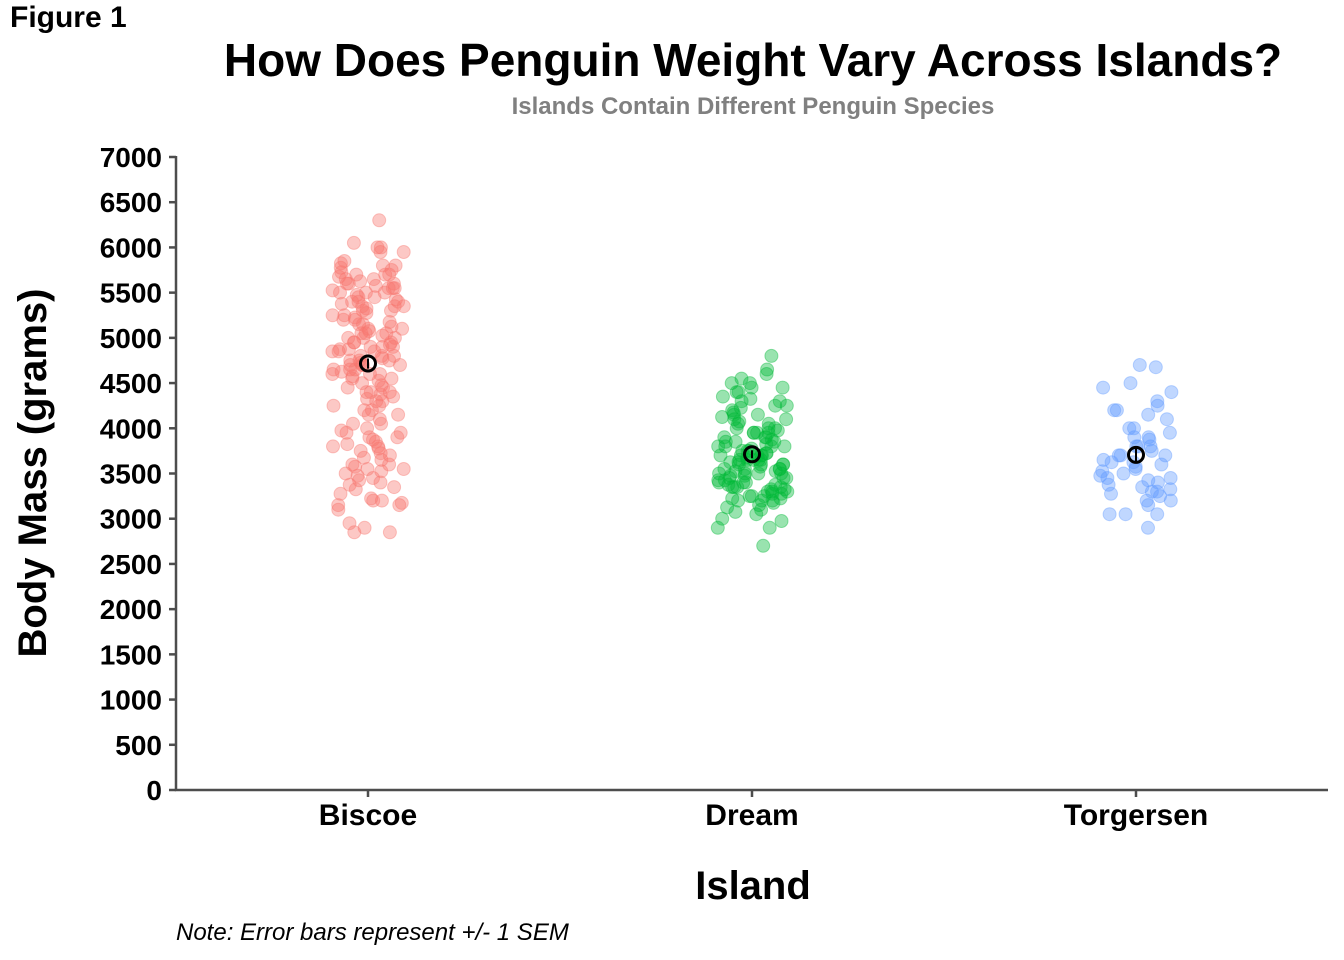 Image resolution: width=1344 pixels, height=960 pixels. I want to click on x-tick-label: Biscoe, so click(368, 815).